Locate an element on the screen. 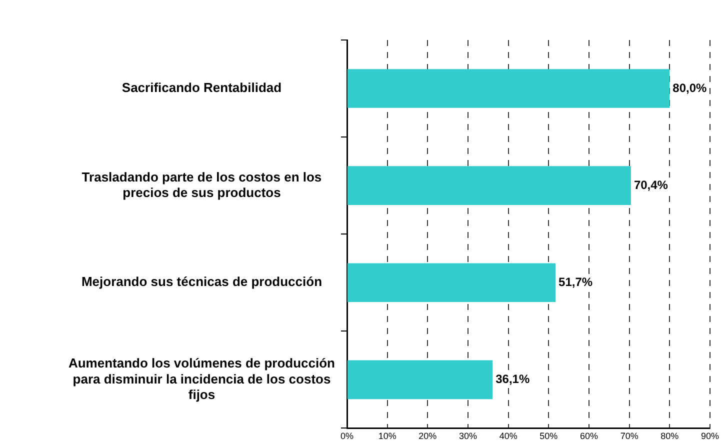  x-tick-label: 70% is located at coordinates (629, 436).